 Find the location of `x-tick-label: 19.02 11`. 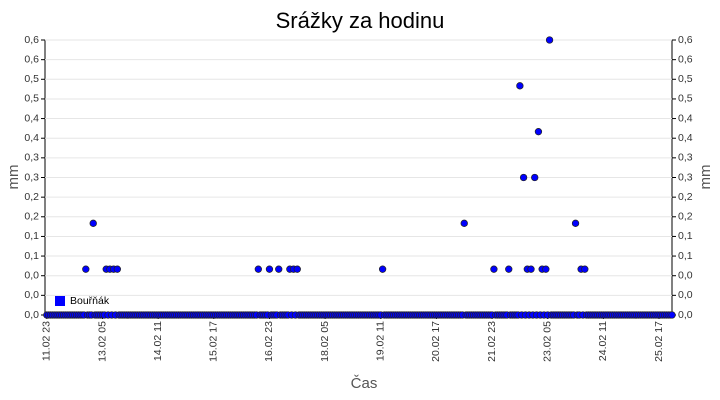

x-tick-label: 19.02 11 is located at coordinates (381, 341).